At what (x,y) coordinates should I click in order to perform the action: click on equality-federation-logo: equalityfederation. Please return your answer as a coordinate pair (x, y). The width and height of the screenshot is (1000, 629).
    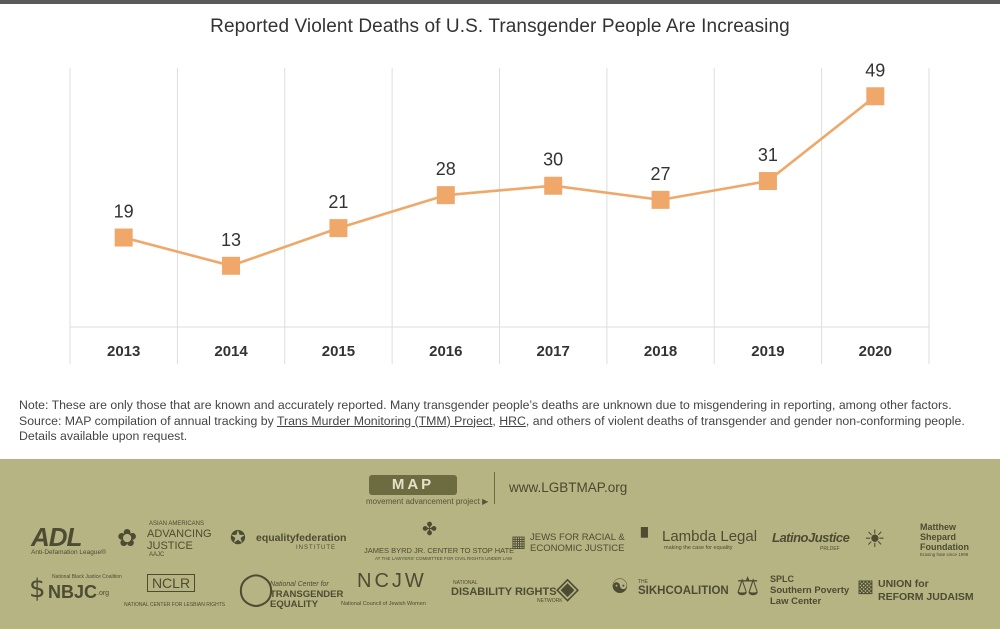
    Looking at the image, I should click on (301, 538).